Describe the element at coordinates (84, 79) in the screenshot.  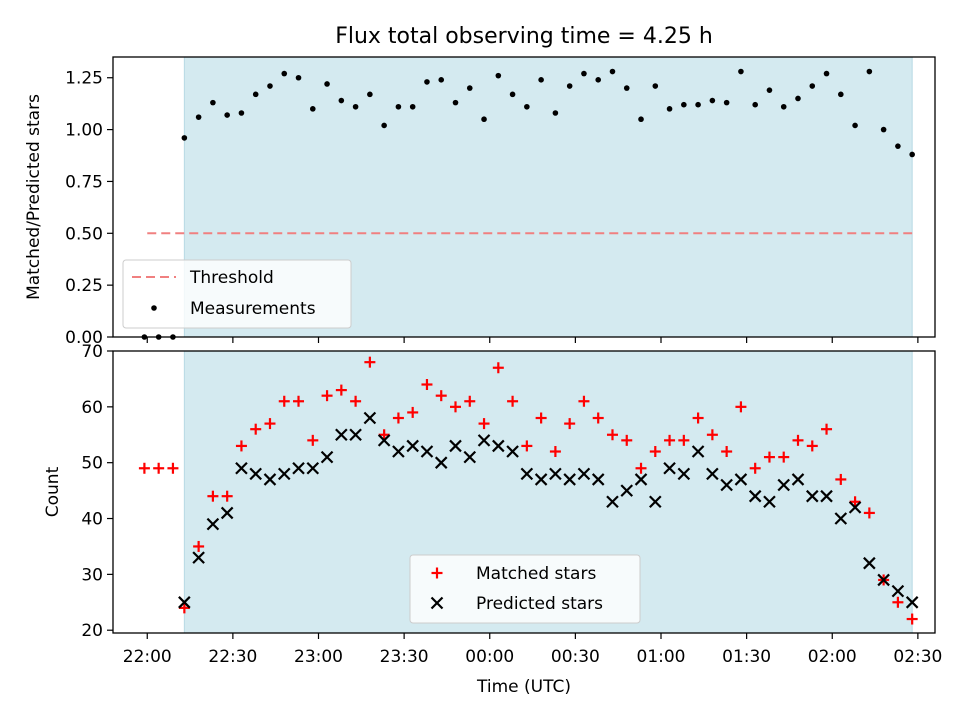
I see `y-tick-label: 1.25` at that location.